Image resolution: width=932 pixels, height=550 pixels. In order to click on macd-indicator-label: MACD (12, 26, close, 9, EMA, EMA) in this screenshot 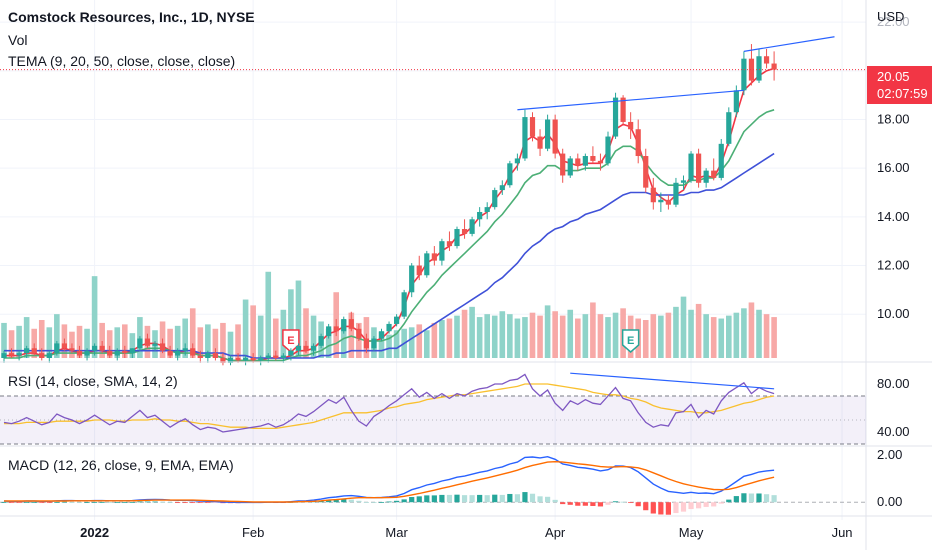, I will do `click(121, 465)`.